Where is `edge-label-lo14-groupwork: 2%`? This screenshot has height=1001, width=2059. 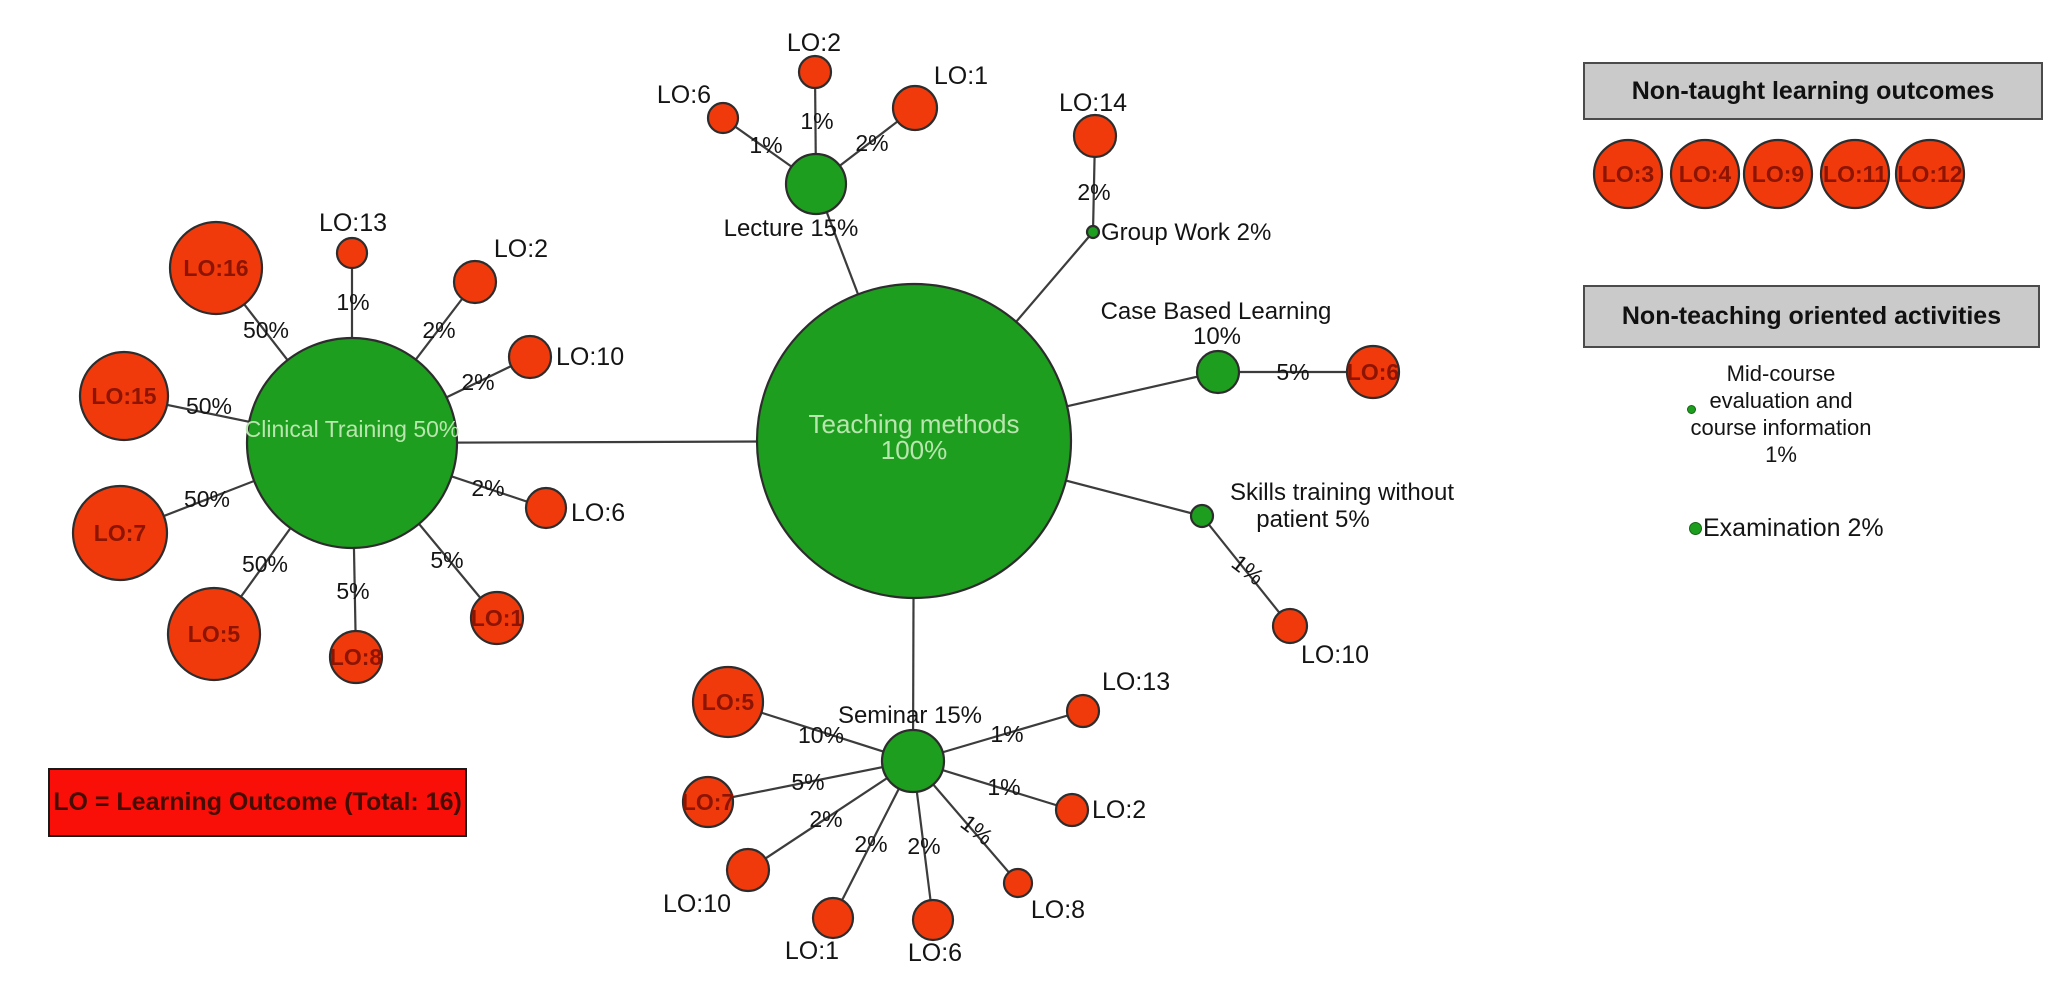
edge-label-lo14-groupwork: 2% is located at coordinates (1093, 192).